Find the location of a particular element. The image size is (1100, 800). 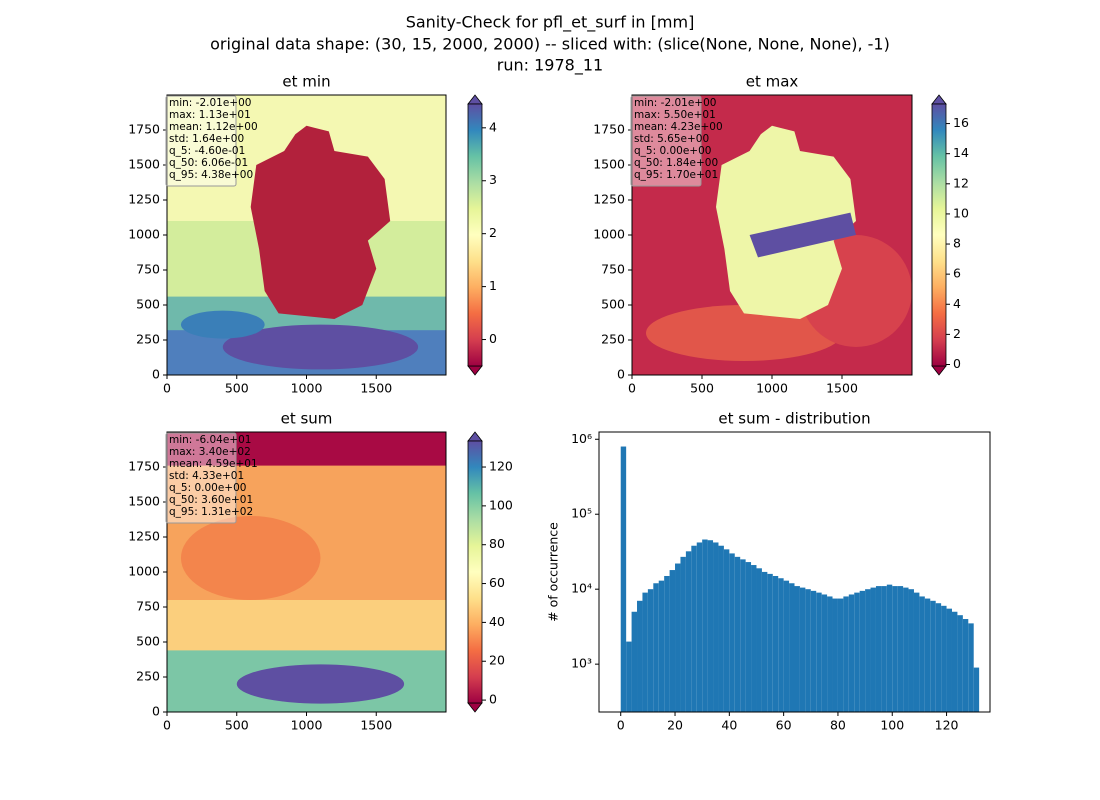

stats-line: q_95: 1.31e+02 is located at coordinates (211, 512).